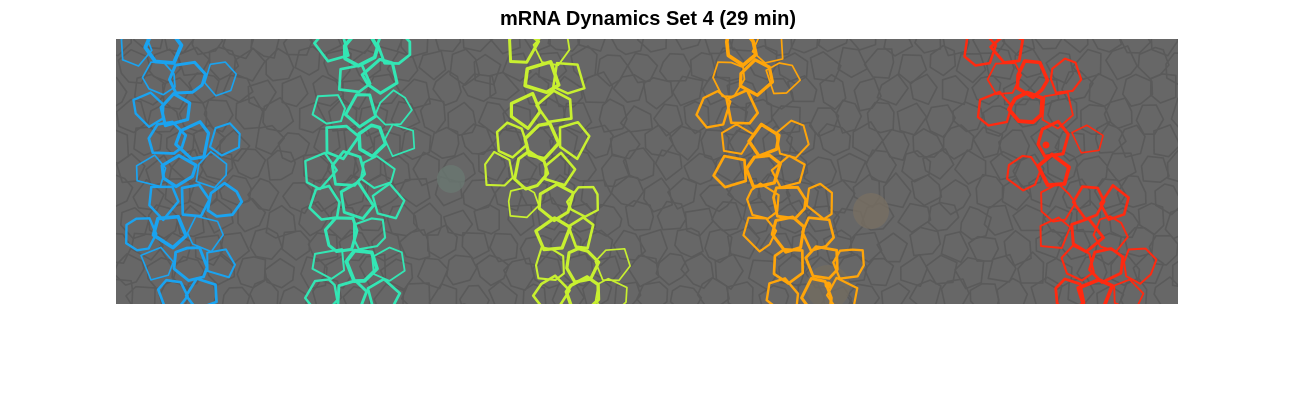  I want to click on transcription-spots, so click(937, 215).